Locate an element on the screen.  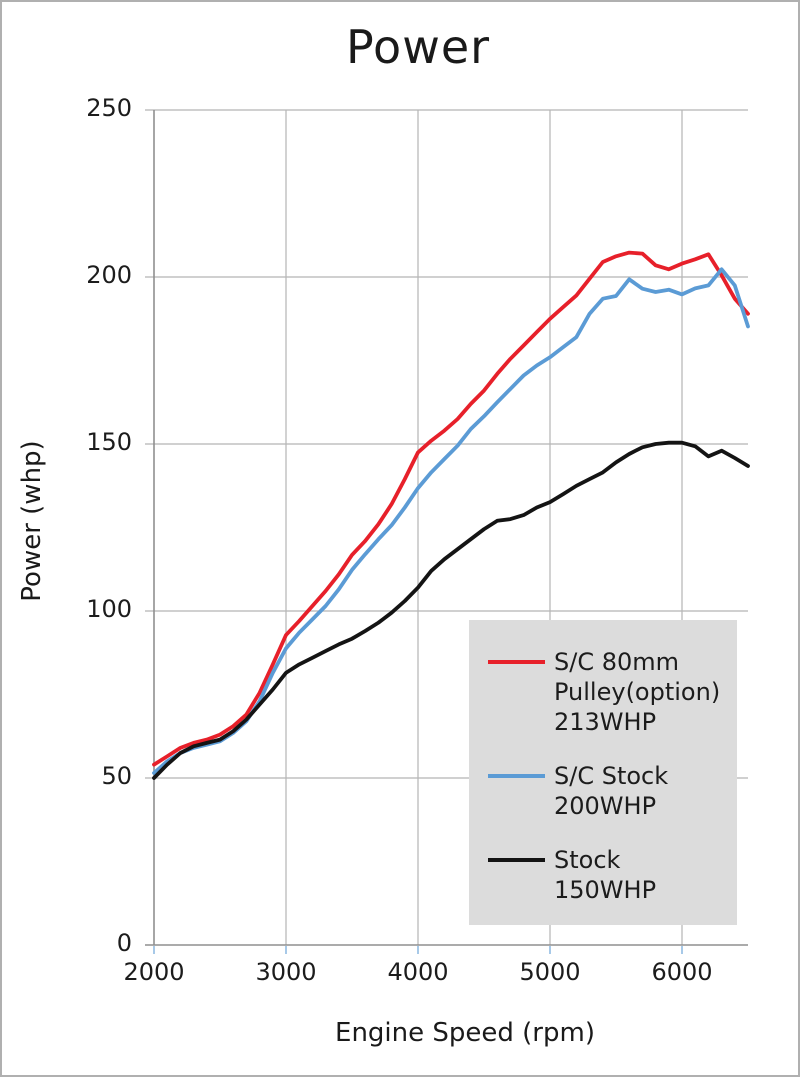
legend-label: Stock 150WHP is located at coordinates (605, 875).